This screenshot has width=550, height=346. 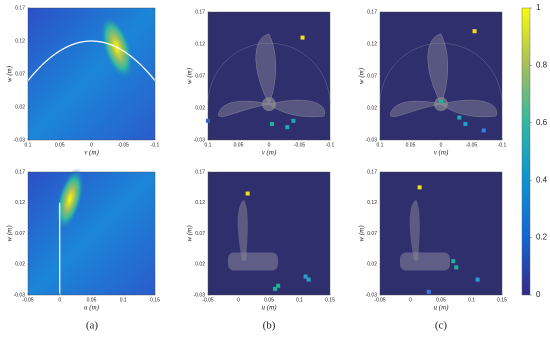 What do you see at coordinates (92, 326) in the screenshot?
I see `panel-label: (a)` at bounding box center [92, 326].